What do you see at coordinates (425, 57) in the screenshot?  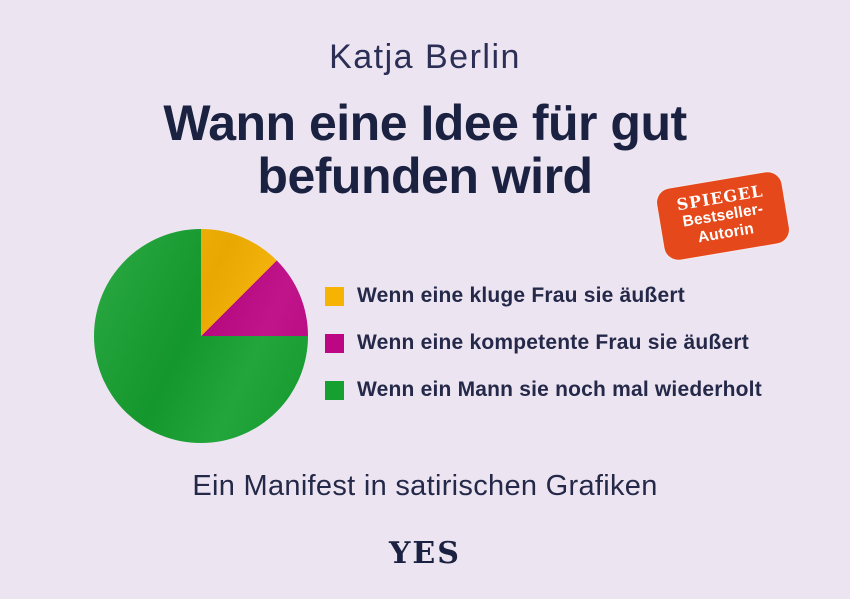 I see `author-name: Katja Berlin` at bounding box center [425, 57].